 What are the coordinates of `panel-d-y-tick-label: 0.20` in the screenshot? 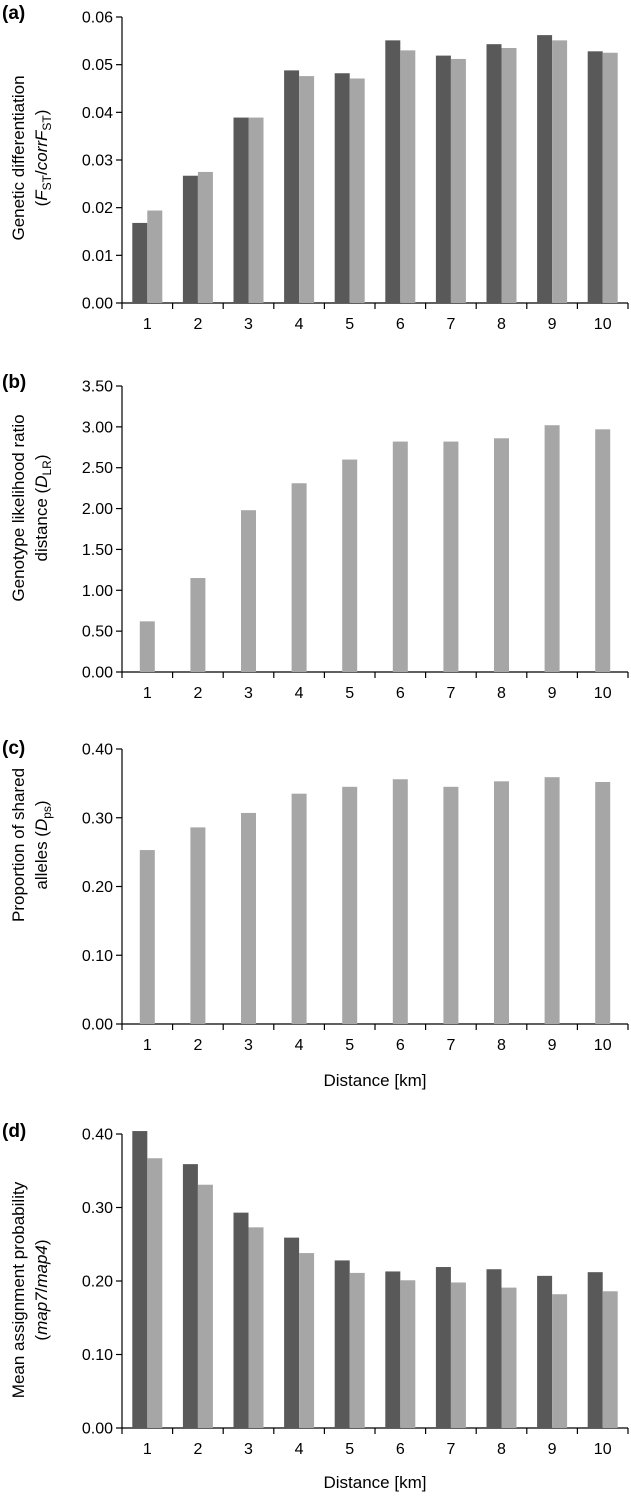 It's located at (97, 1282).